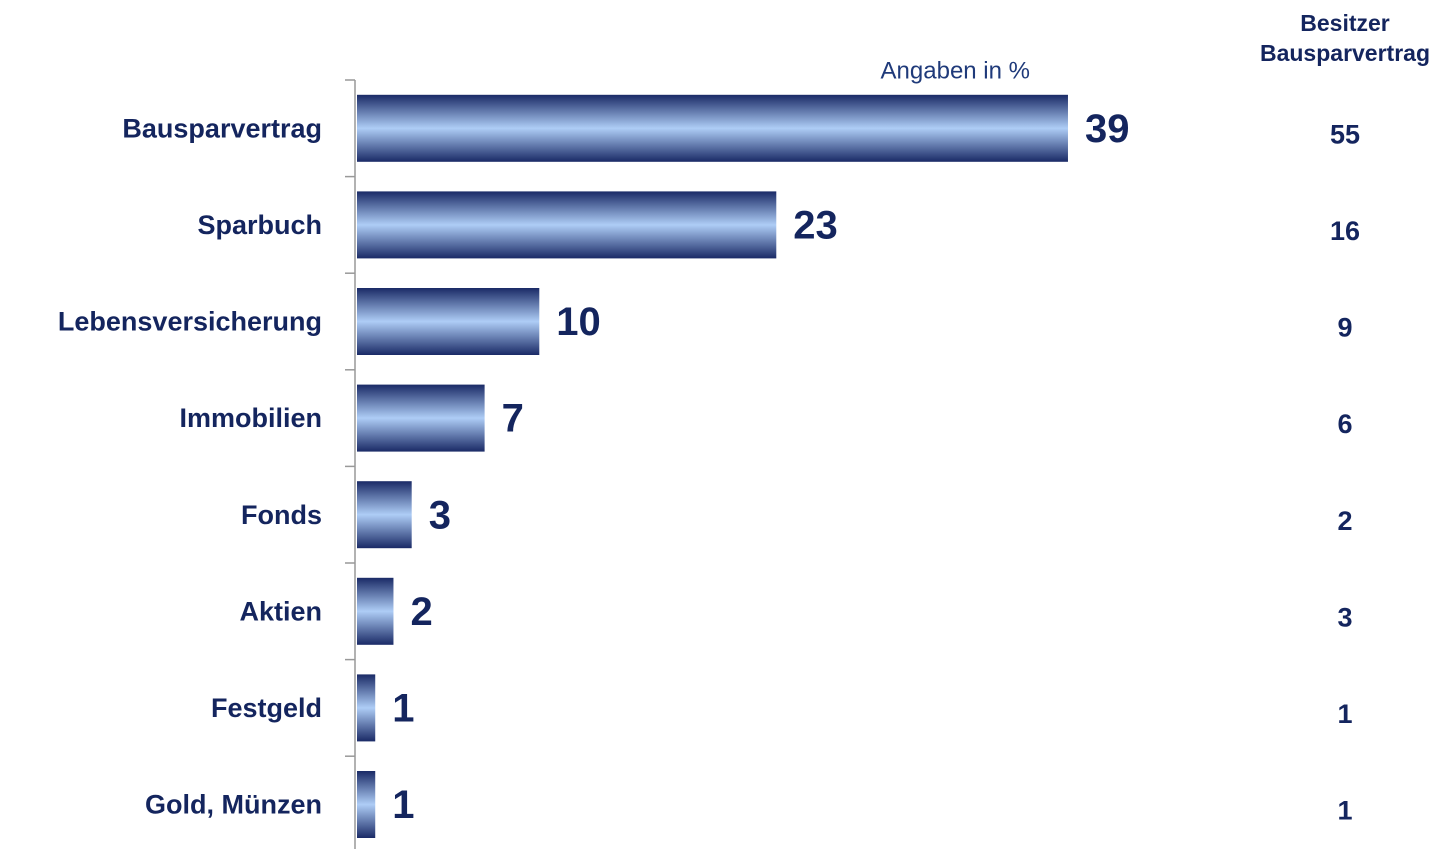  I want to click on value-label: 23, so click(815, 225).